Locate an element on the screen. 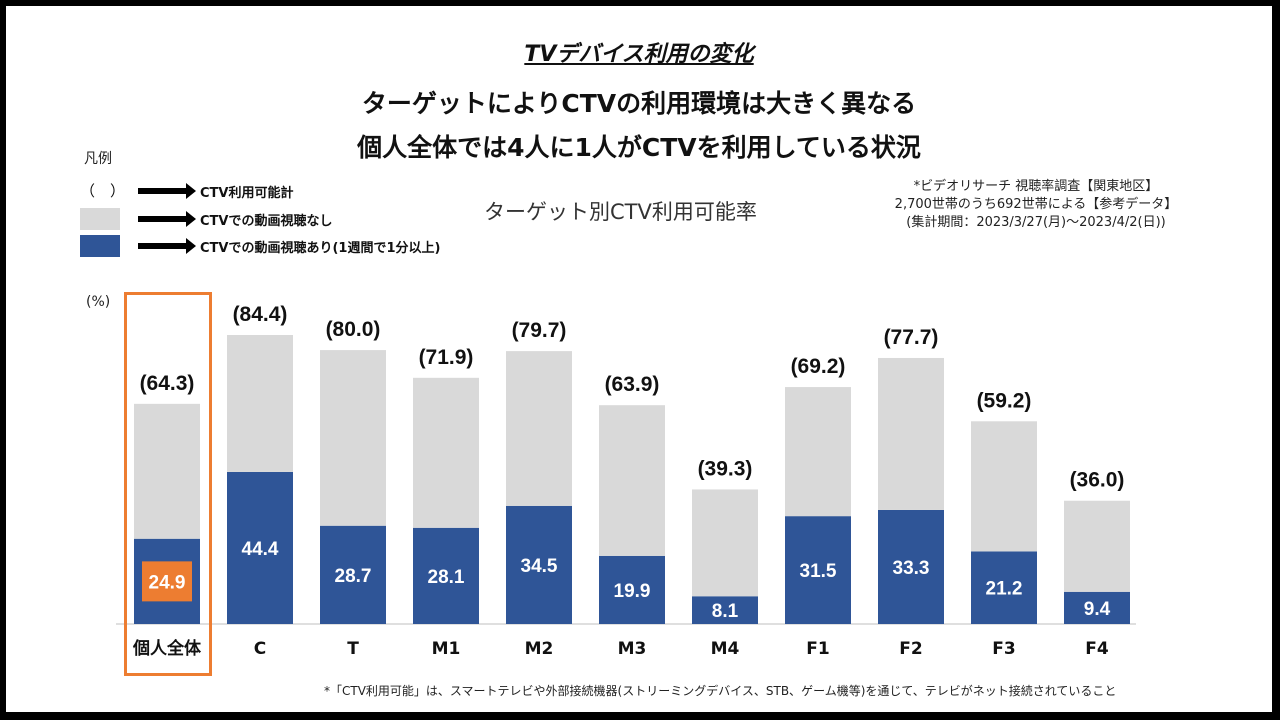 The width and height of the screenshot is (1280, 720). legend-paren-symbol: （ ） is located at coordinates (103, 191).